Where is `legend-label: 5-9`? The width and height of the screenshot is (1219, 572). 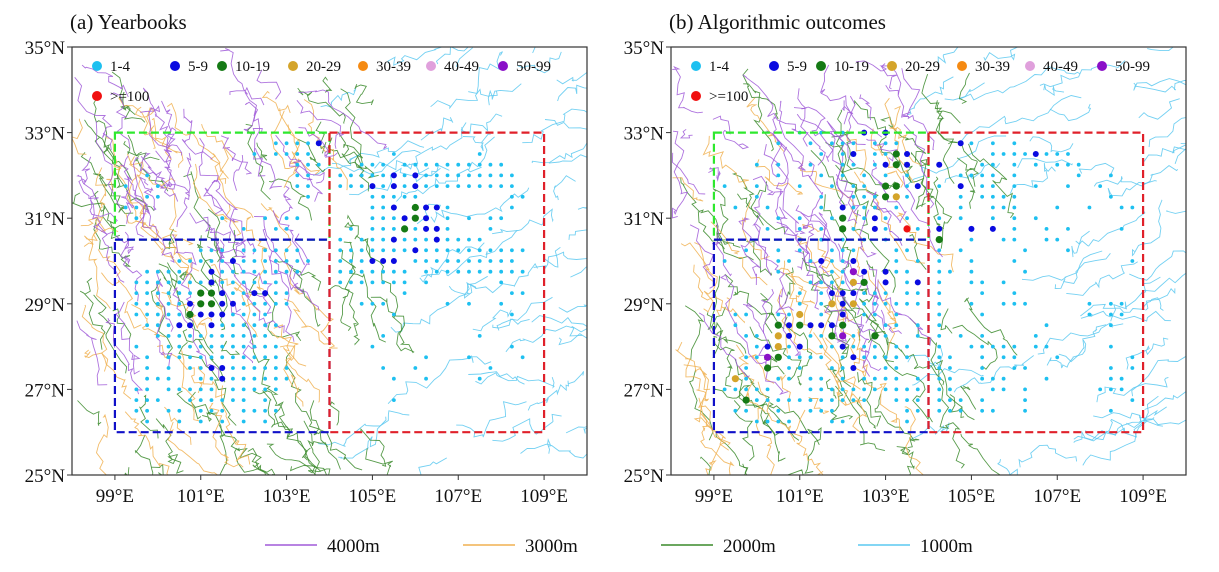
legend-label: 5-9 is located at coordinates (198, 67).